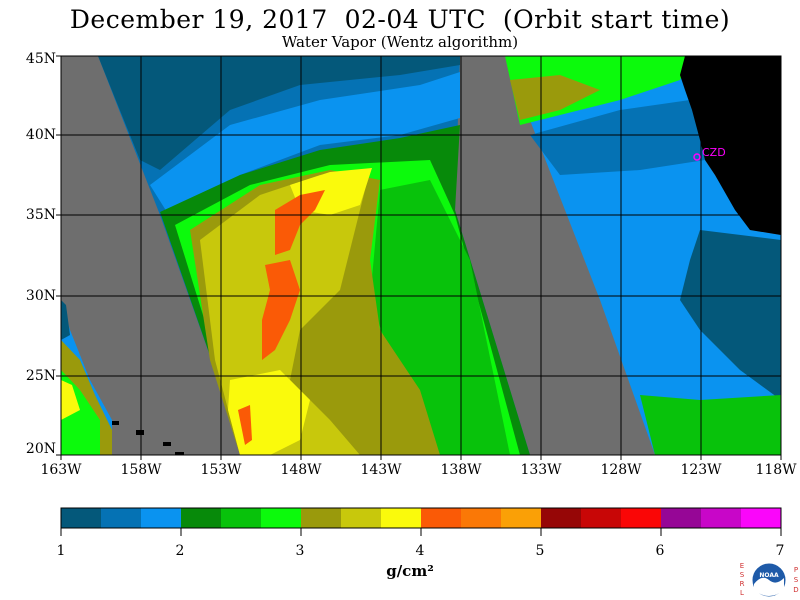 The image size is (800, 600). What do you see at coordinates (40, 135) in the screenshot?
I see `lat-label-40n: 40N` at bounding box center [40, 135].